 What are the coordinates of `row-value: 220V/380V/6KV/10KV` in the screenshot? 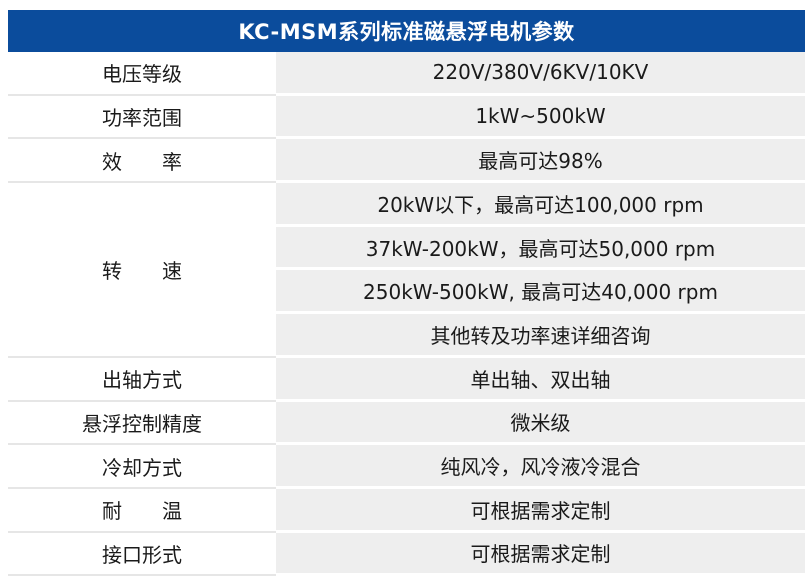 It's located at (540, 74).